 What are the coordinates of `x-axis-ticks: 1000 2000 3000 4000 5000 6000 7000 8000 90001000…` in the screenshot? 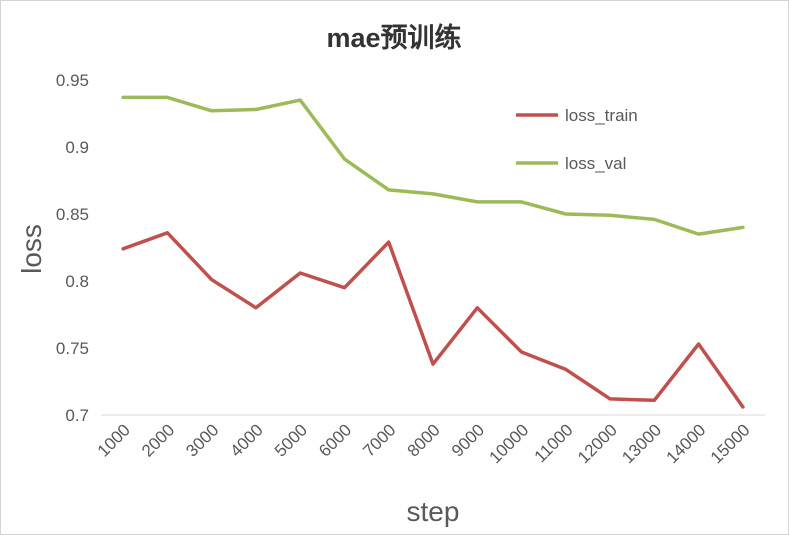 It's located at (424, 443).